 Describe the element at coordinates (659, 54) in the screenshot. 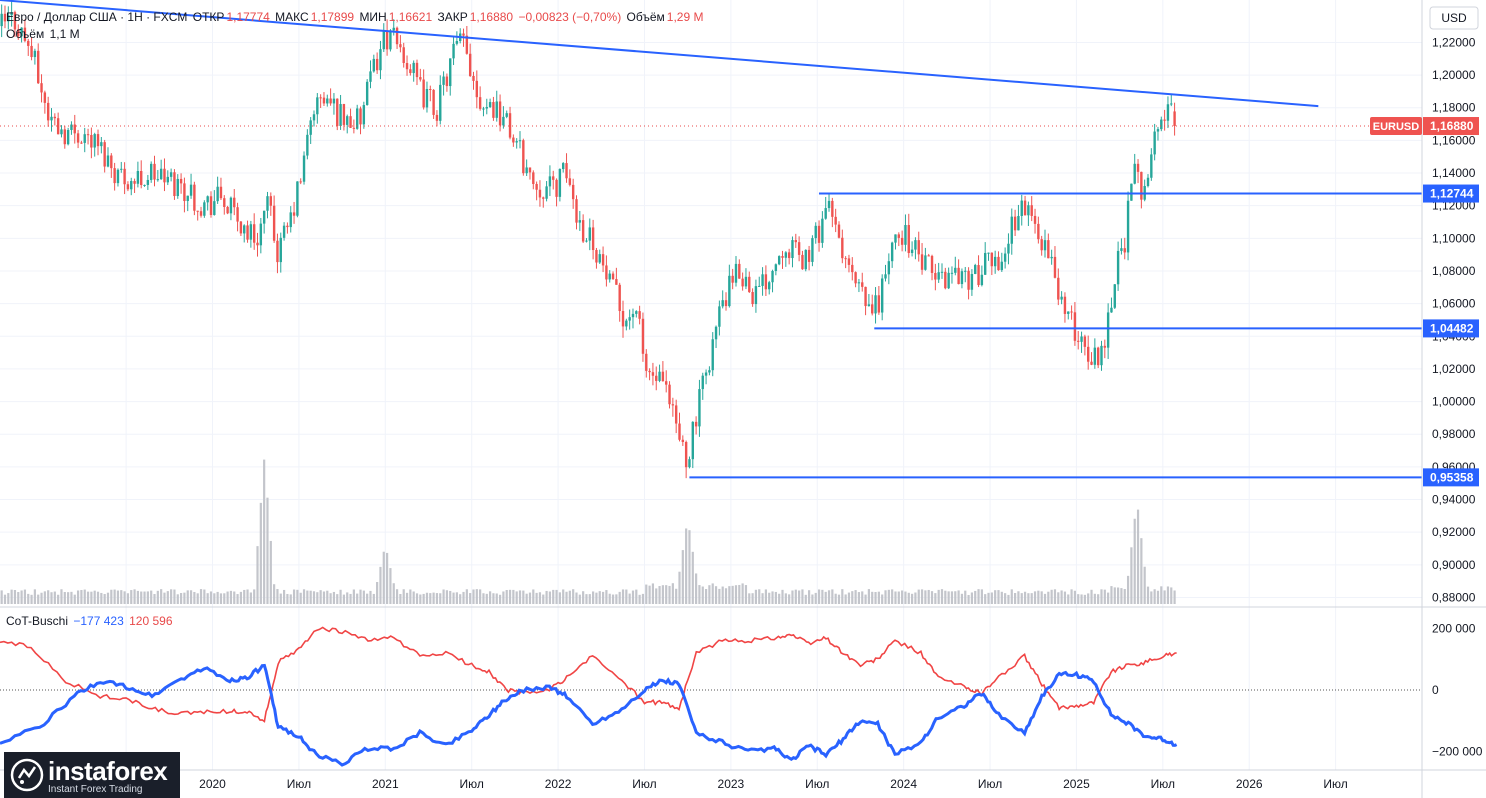

I see `resistance-trendline` at that location.